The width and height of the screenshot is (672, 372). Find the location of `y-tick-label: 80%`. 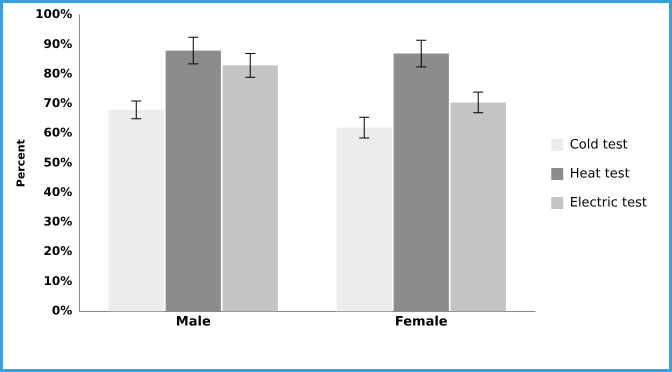

y-tick-label: 80% is located at coordinates (58, 73).